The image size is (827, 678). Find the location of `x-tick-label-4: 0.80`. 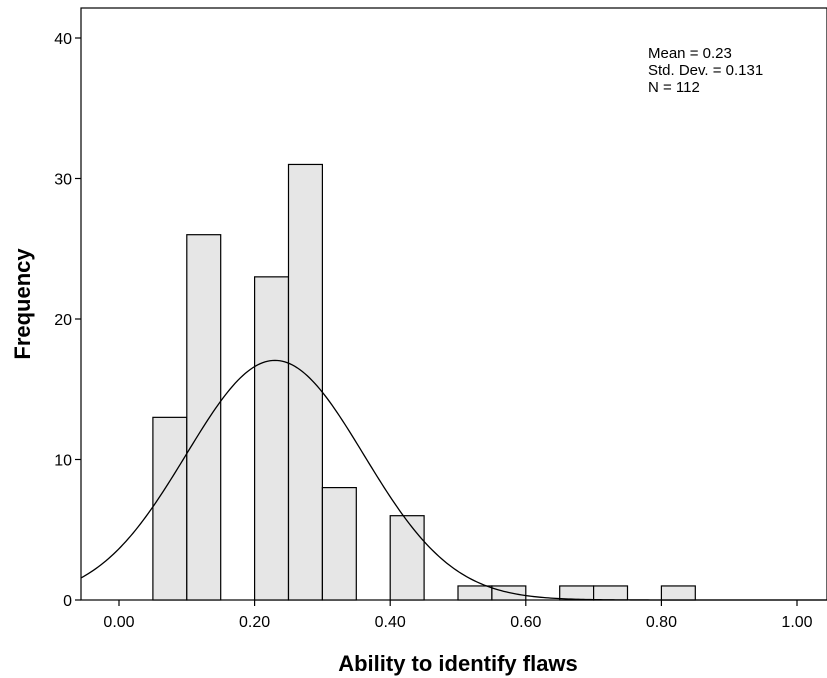

x-tick-label-4: 0.80 is located at coordinates (661, 622).